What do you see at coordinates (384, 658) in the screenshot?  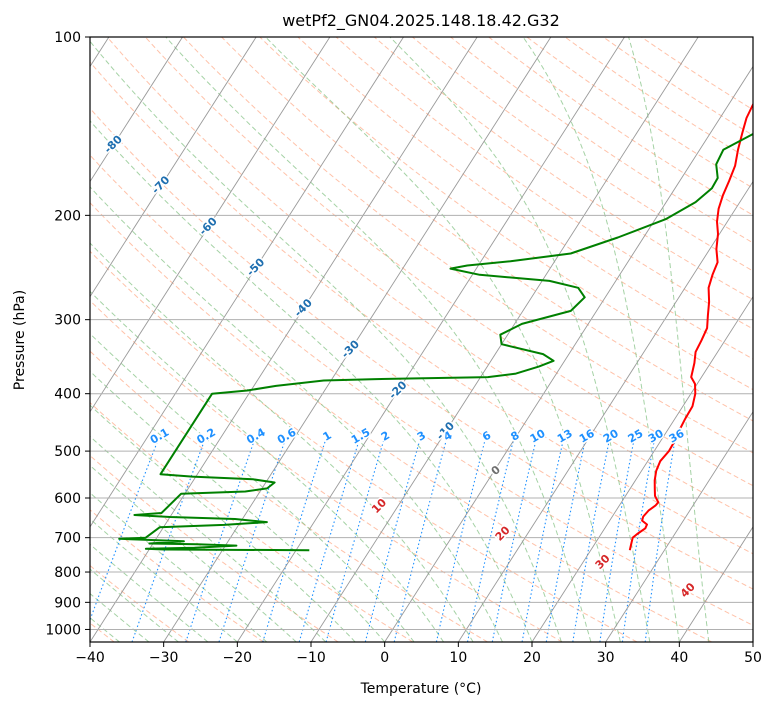 I see `x-tick-label: 0` at bounding box center [384, 658].